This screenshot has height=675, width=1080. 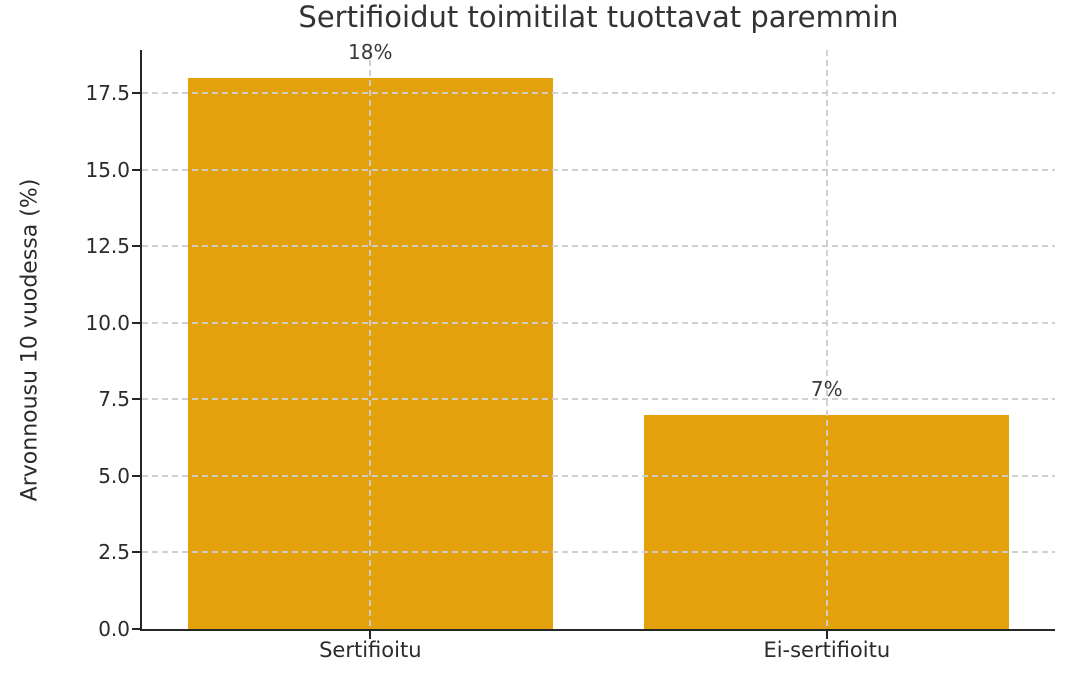 I want to click on y-tick-label: 7.5, so click(x=114, y=399).